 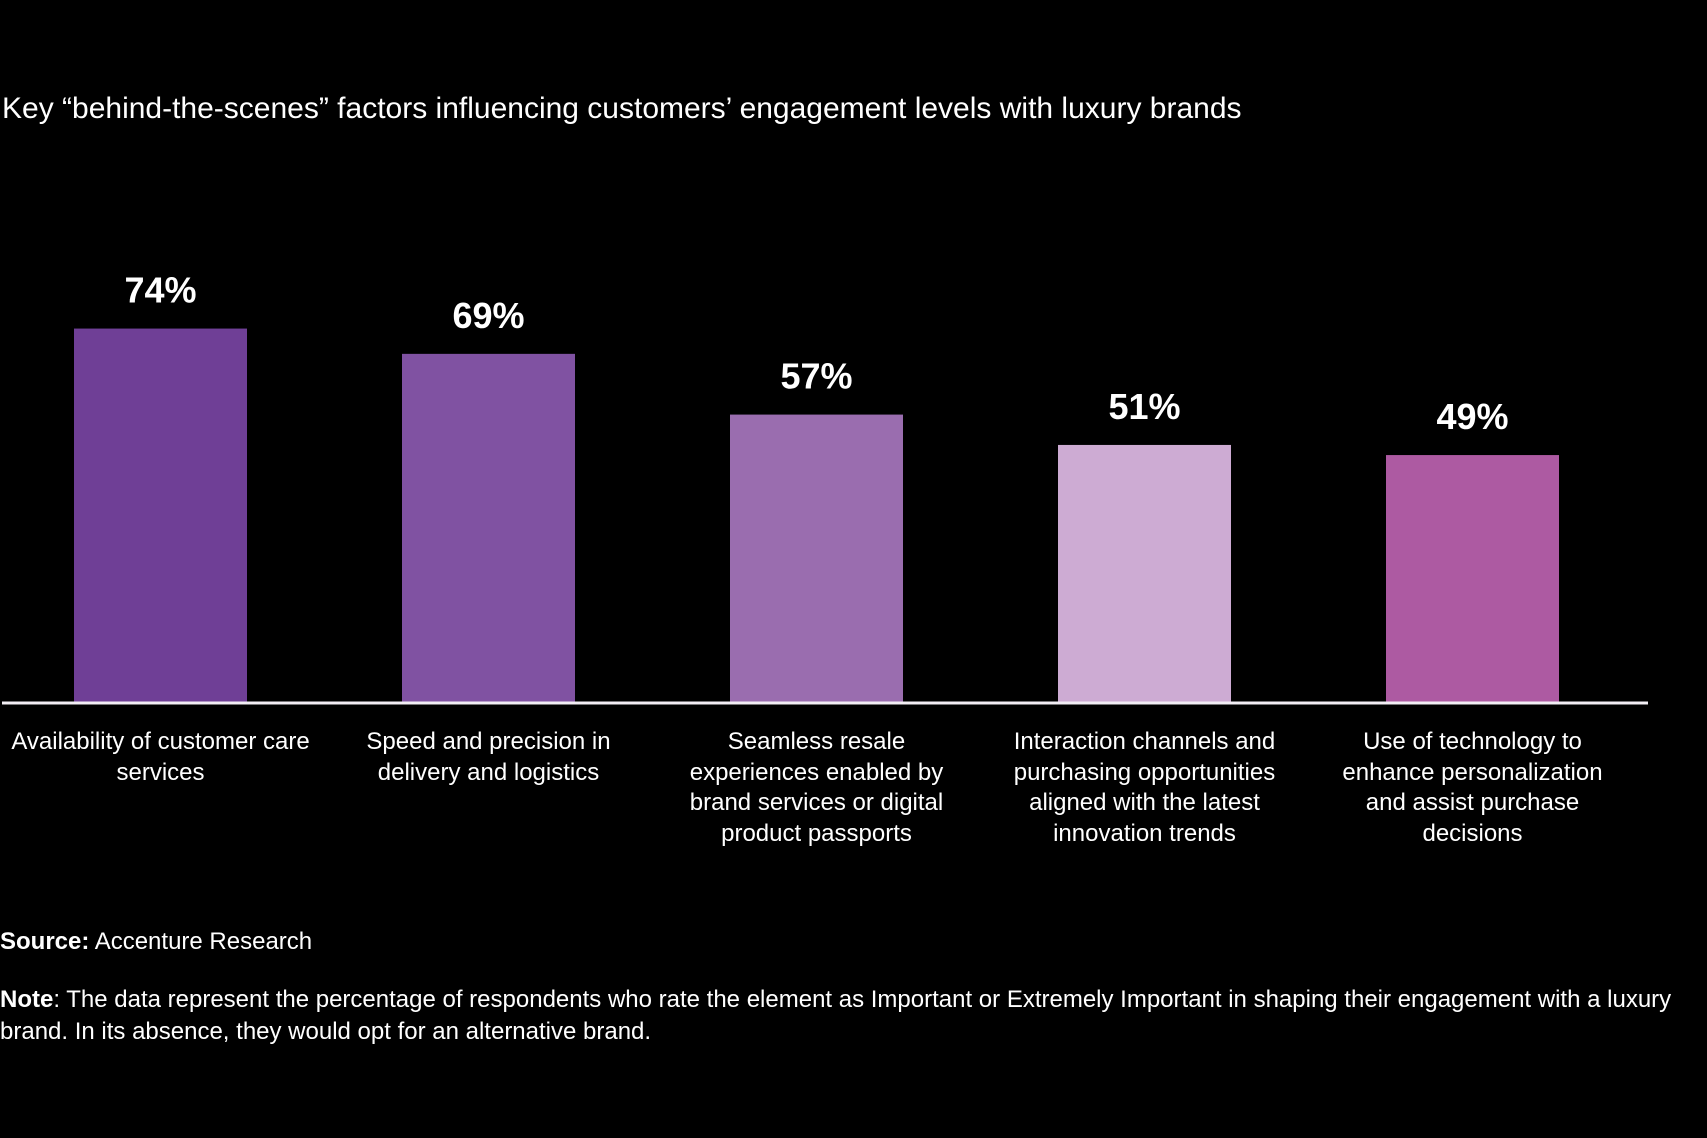 I want to click on data-label: 69%, so click(x=488, y=315).